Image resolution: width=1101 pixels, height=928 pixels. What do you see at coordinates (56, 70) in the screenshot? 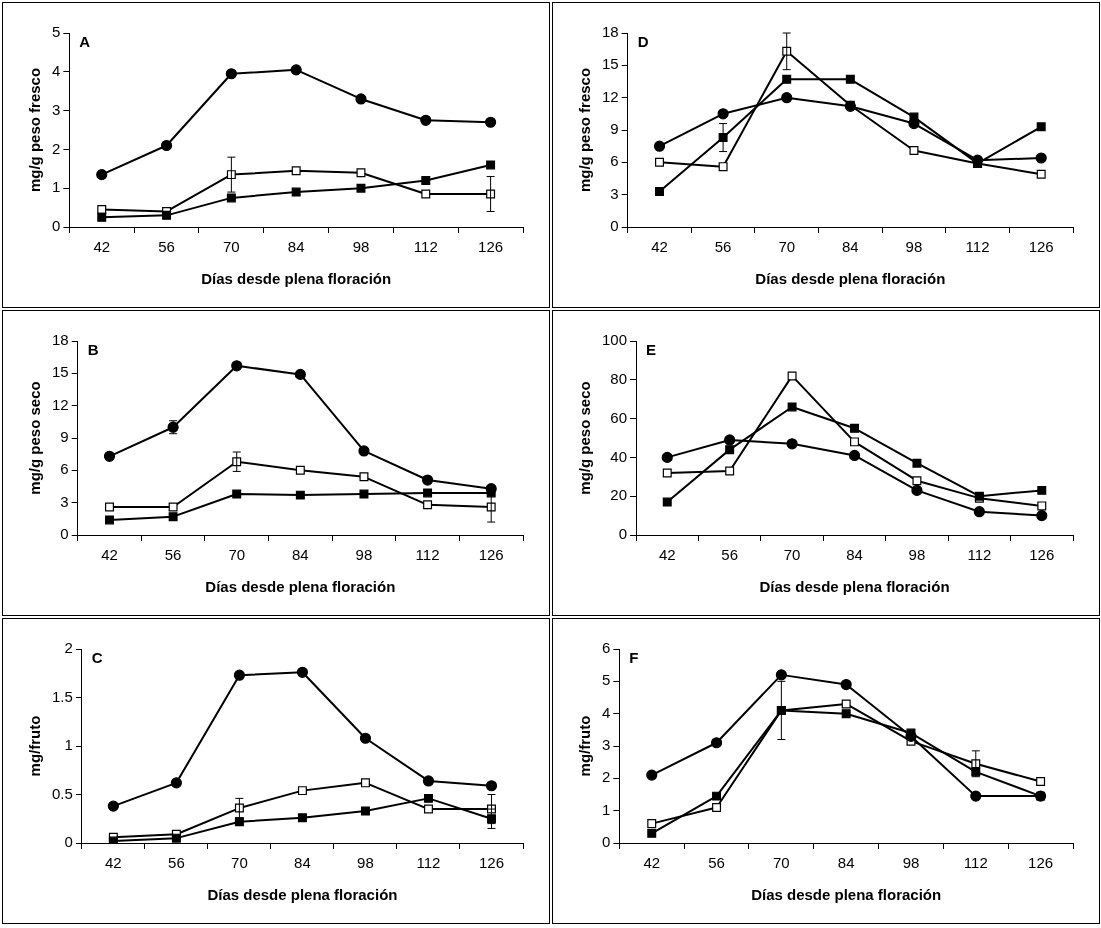
I see `y-tick-label: 4` at bounding box center [56, 70].